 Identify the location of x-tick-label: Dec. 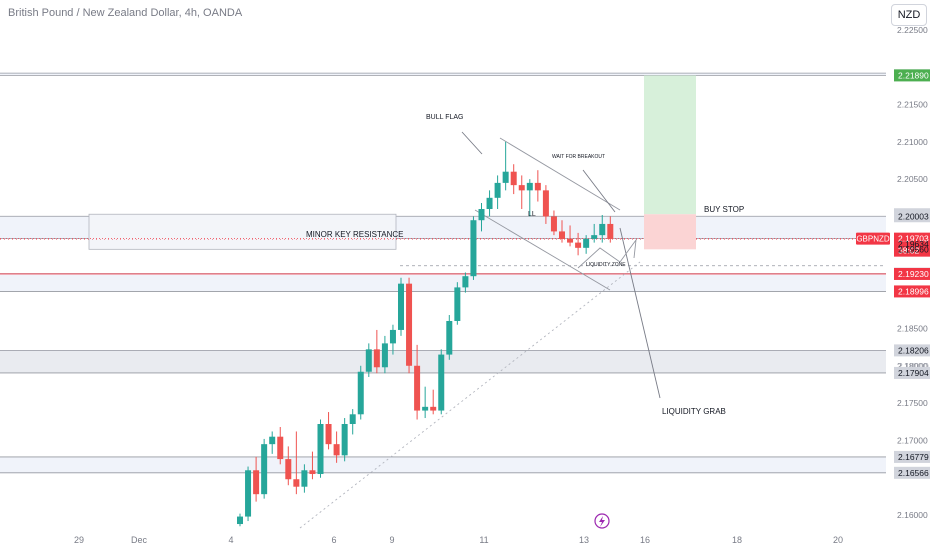
(139, 540).